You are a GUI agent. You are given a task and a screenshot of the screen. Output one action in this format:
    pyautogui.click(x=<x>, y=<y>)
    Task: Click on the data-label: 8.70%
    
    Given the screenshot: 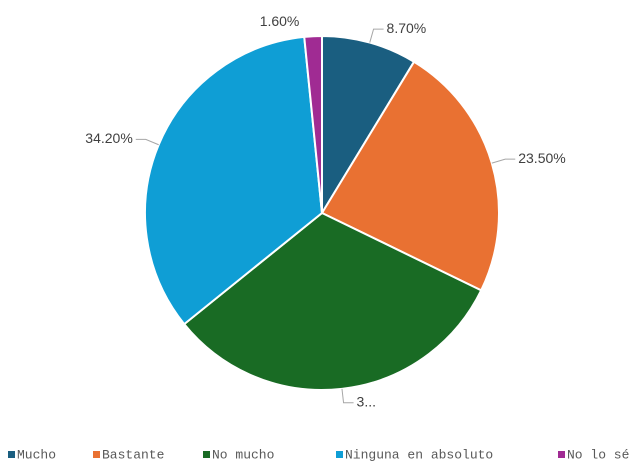 What is the action you would take?
    pyautogui.click(x=407, y=28)
    